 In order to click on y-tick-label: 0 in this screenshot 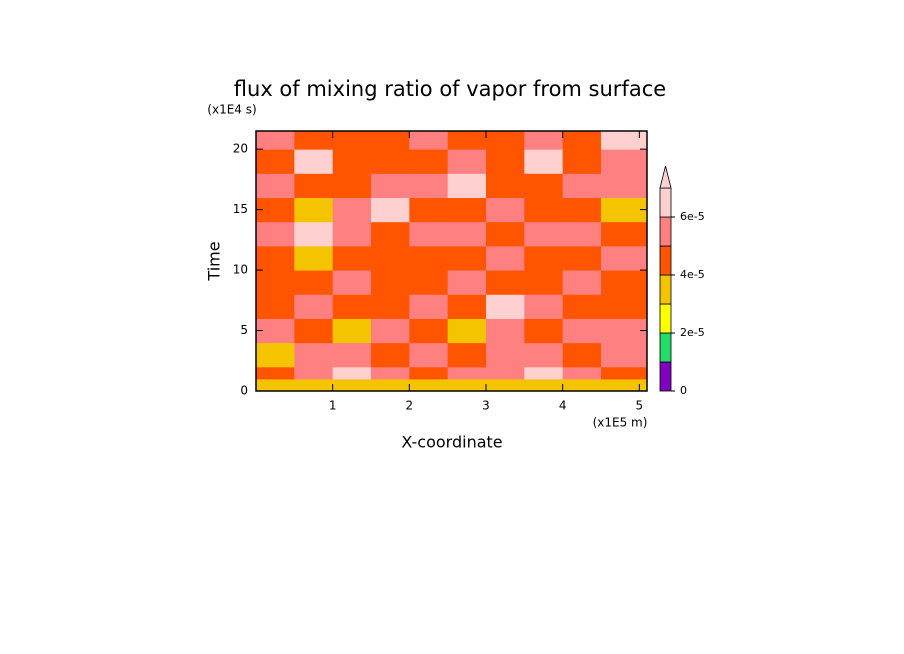, I will do `click(244, 391)`.